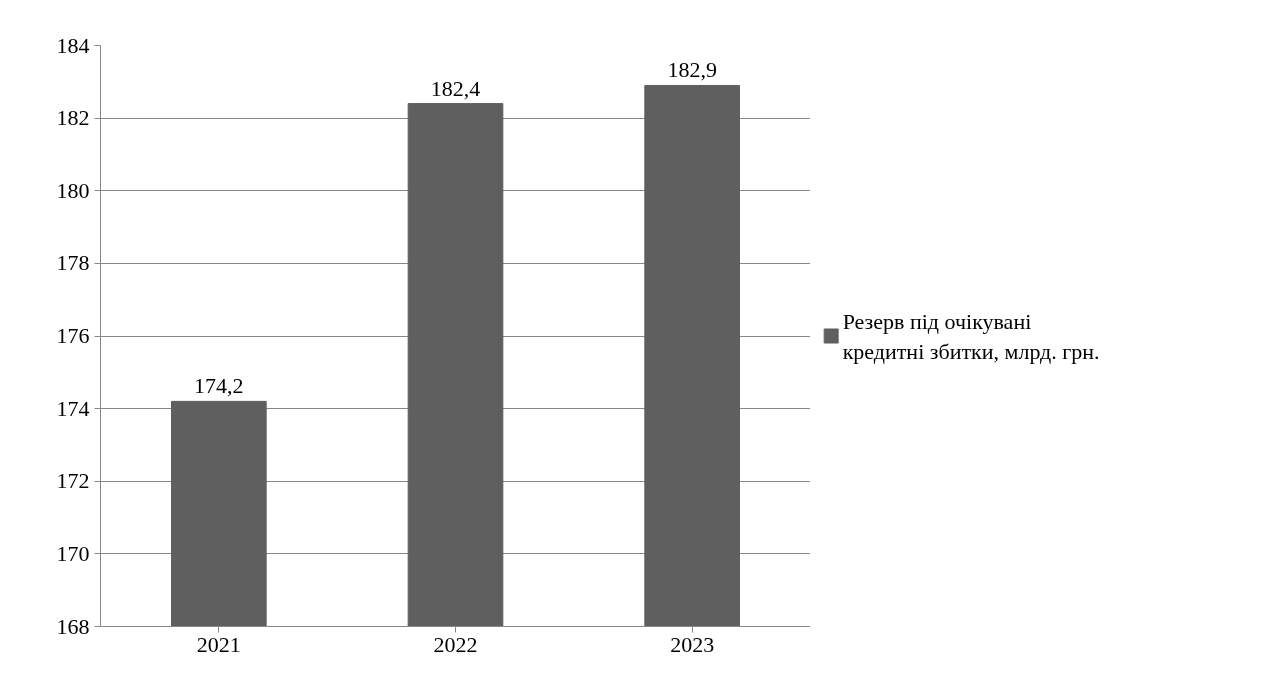  I want to click on y-tick-label: 170, so click(73, 553).